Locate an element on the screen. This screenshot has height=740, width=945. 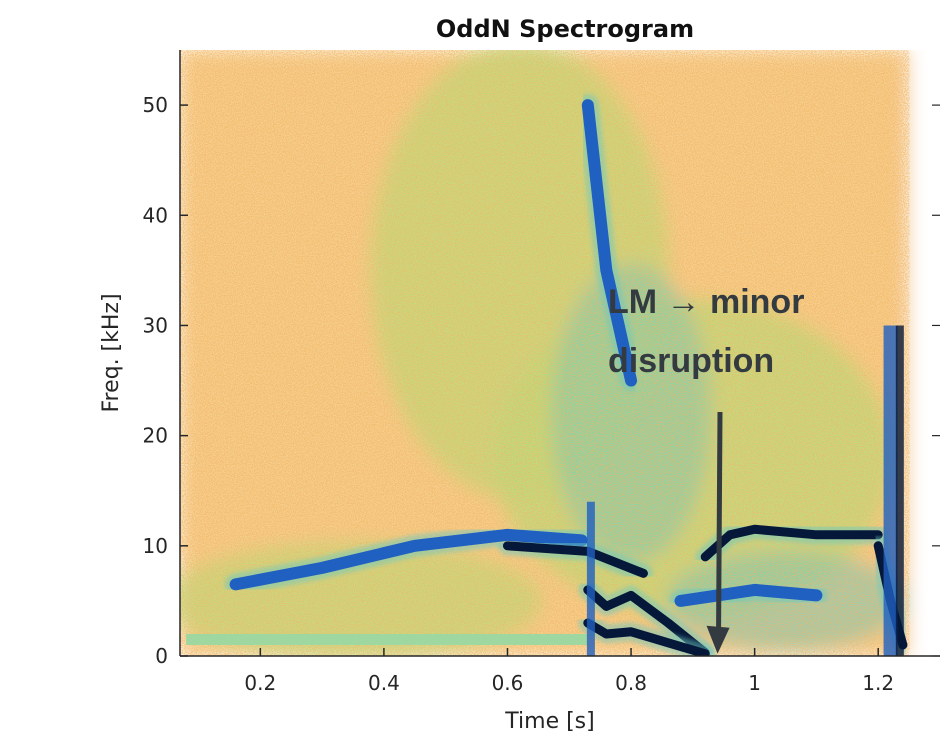
x-tick-label: 0.8 is located at coordinates (631, 683).